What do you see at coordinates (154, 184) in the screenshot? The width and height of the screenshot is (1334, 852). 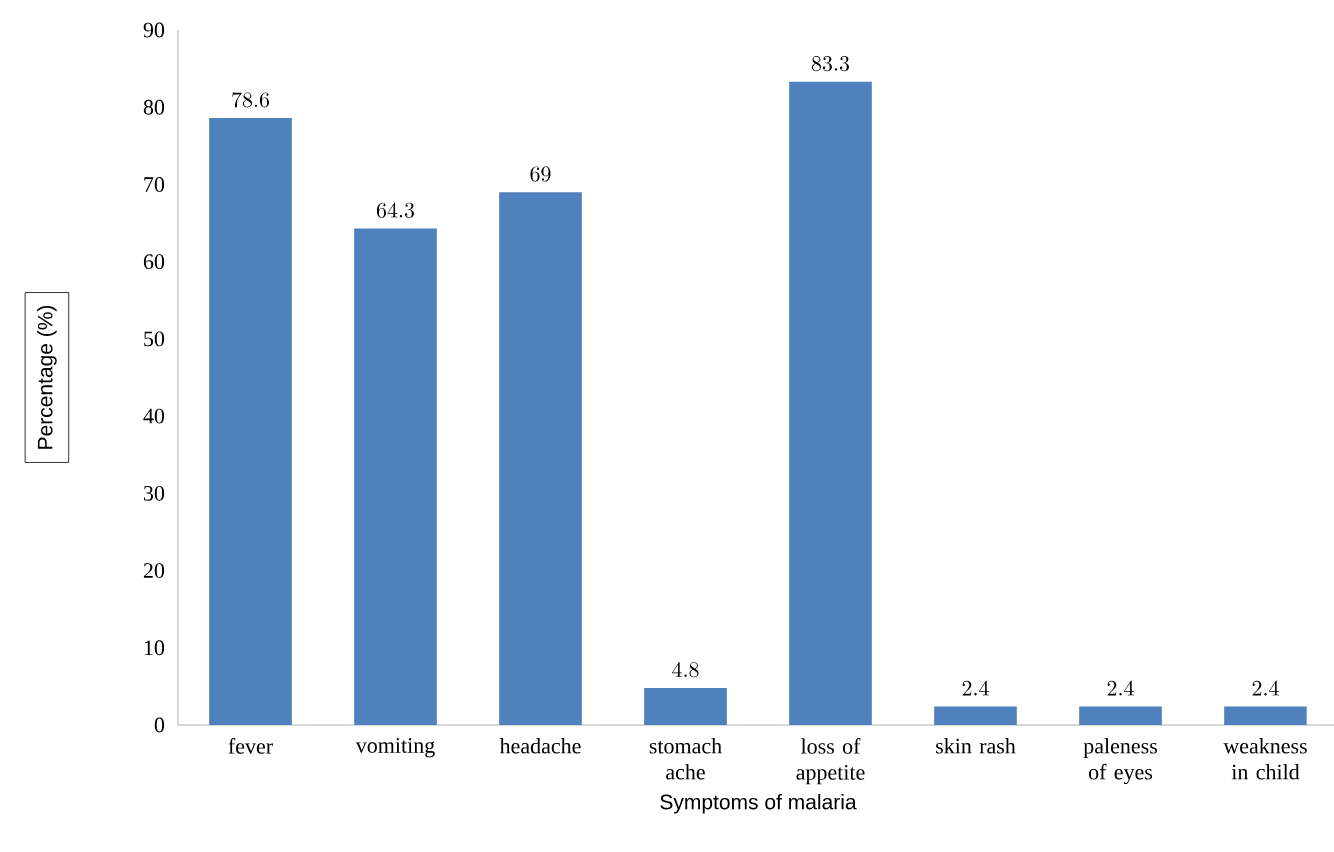 I see `y-tick-label: 70` at bounding box center [154, 184].